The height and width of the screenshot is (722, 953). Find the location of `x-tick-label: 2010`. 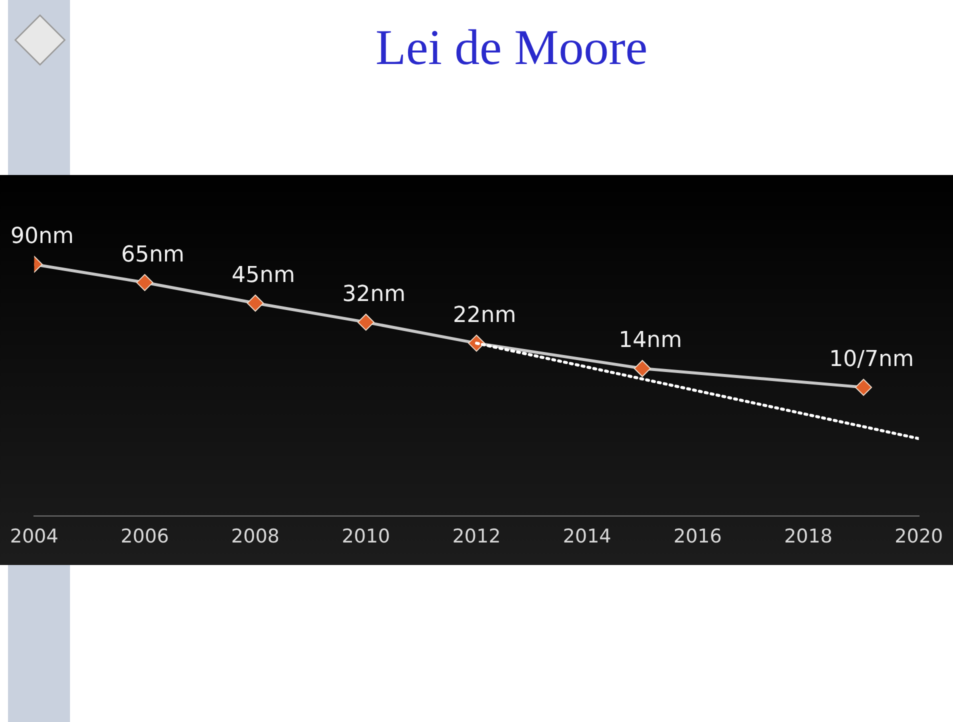

x-tick-label: 2010 is located at coordinates (366, 537).